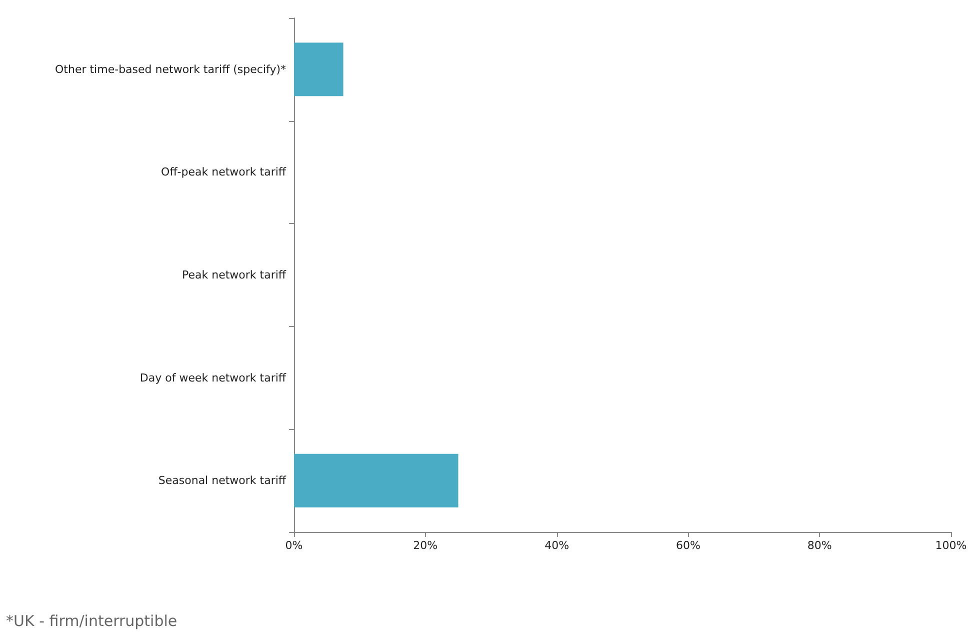 The image size is (973, 640). I want to click on x-tick-label: 100%, so click(951, 545).